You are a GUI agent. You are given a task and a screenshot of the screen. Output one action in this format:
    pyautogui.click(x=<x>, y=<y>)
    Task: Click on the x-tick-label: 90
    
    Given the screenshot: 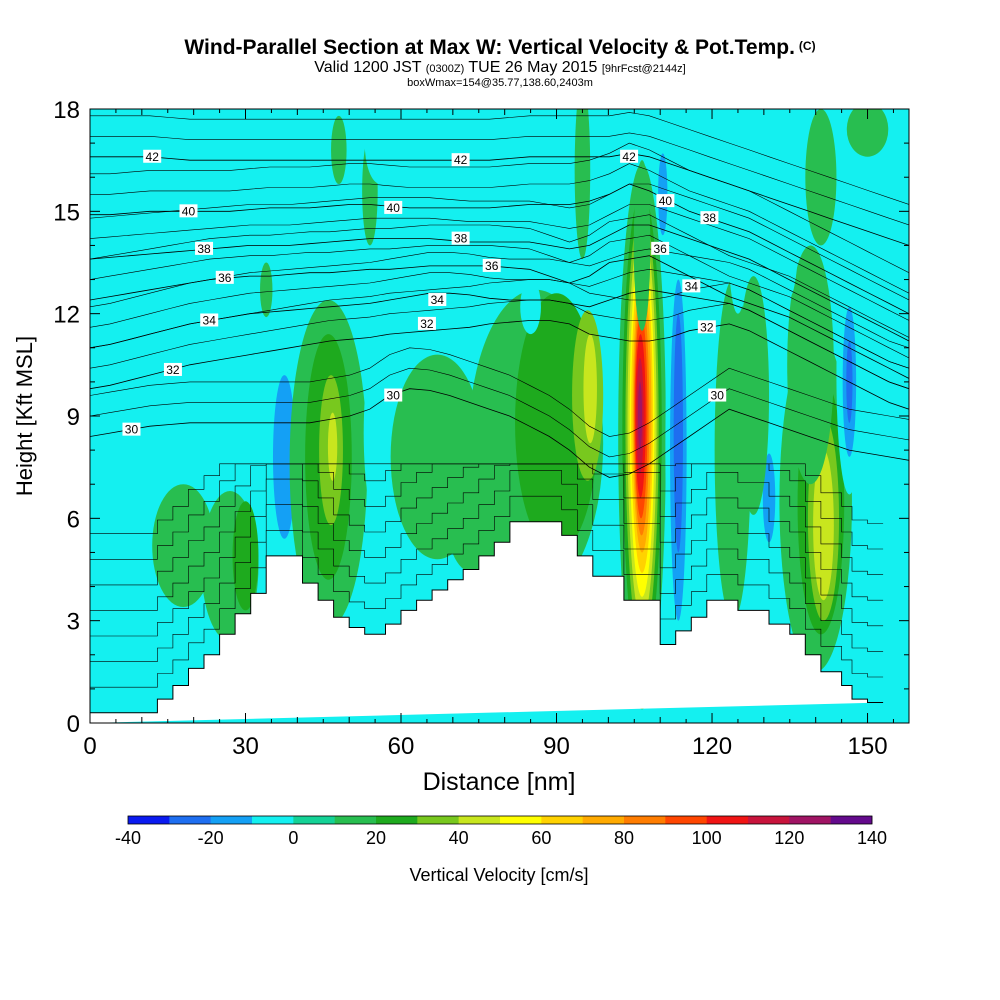 What is the action you would take?
    pyautogui.click(x=556, y=746)
    